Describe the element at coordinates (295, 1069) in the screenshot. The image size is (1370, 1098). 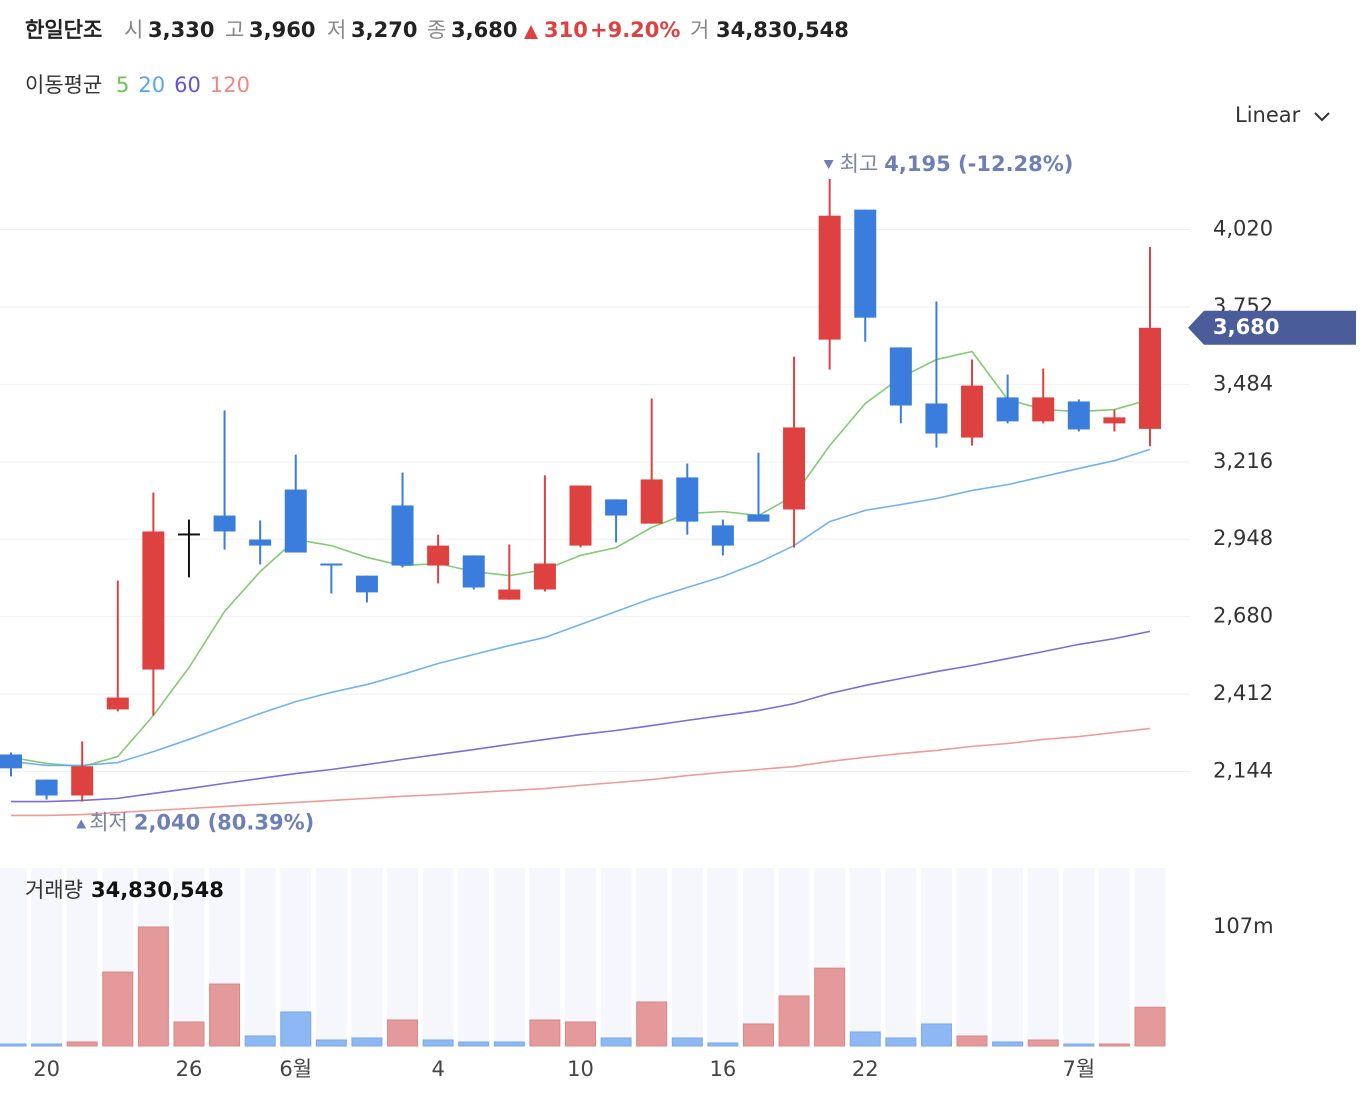
I see `x-tick-label: 6월` at that location.